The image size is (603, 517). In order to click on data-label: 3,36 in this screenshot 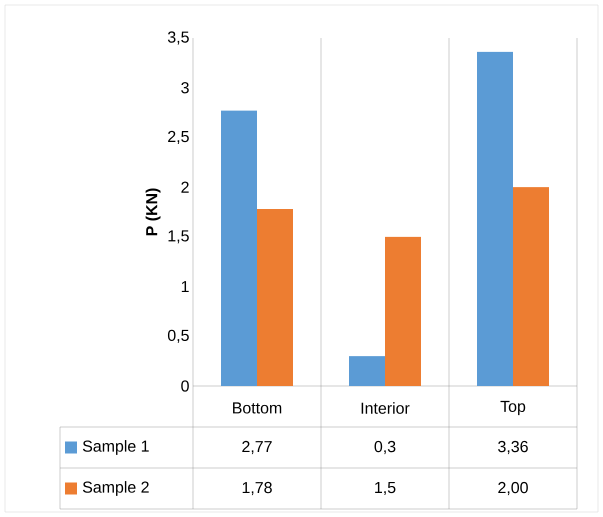, I will do `click(513, 447)`.